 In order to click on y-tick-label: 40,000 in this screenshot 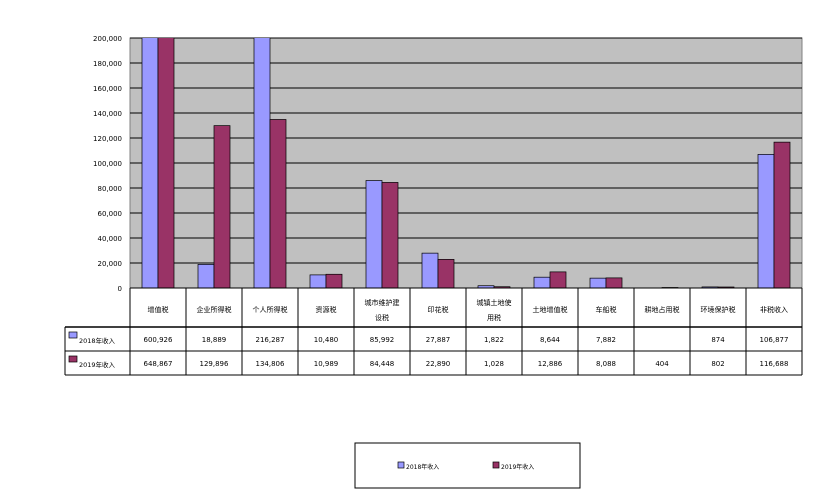, I will do `click(110, 239)`.